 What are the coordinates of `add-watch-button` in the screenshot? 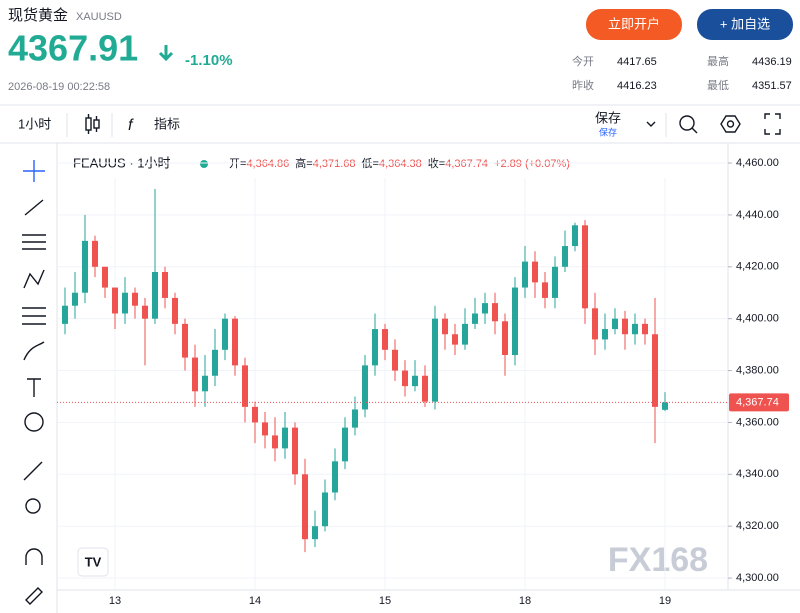 It's located at (745, 24).